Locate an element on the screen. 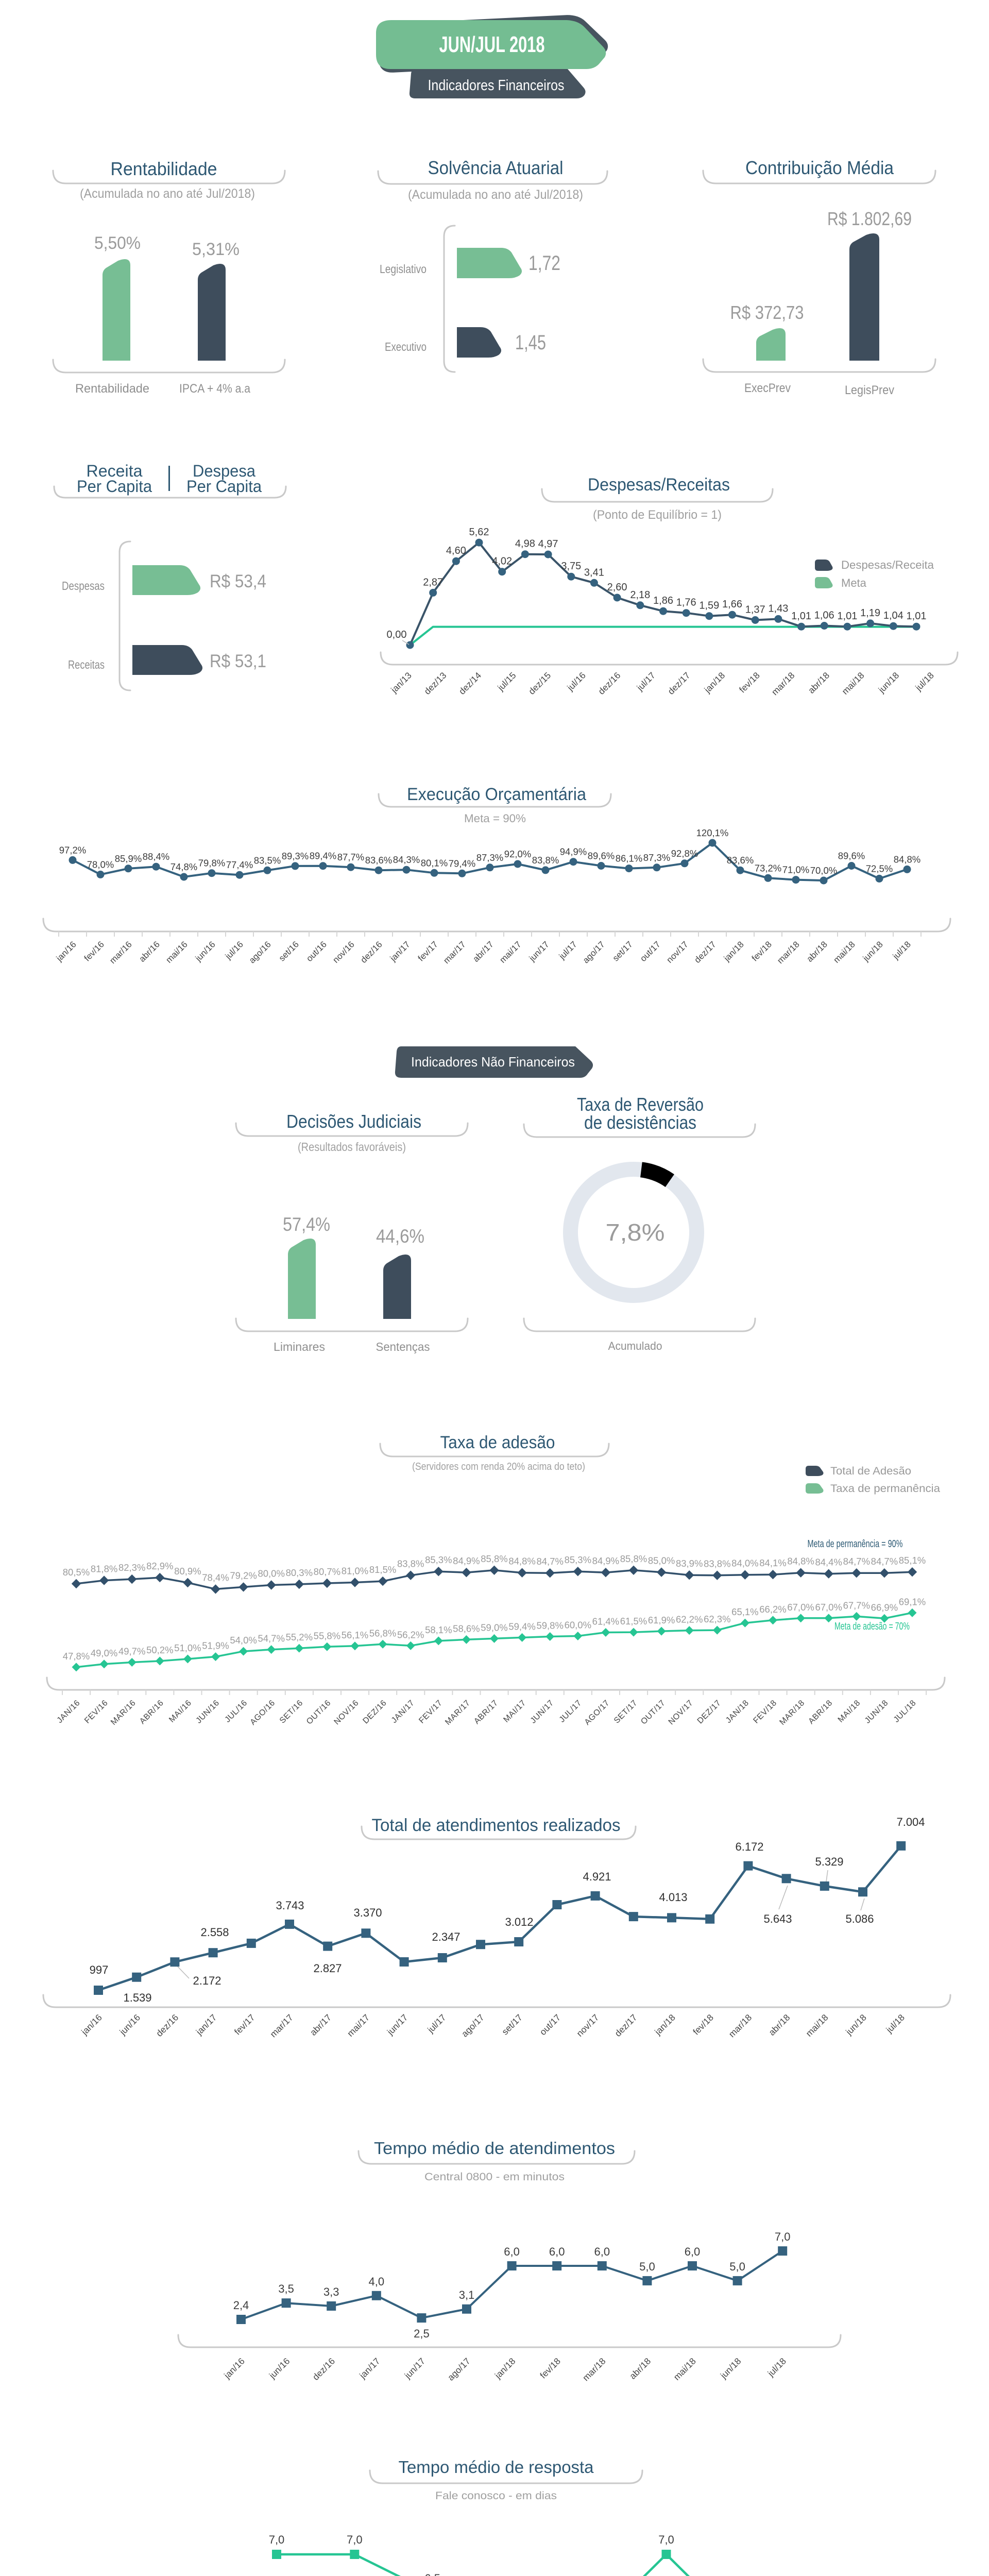 This screenshot has height=2576, width=989. svg-text: Despesas/Receitas is located at coordinates (659, 485).